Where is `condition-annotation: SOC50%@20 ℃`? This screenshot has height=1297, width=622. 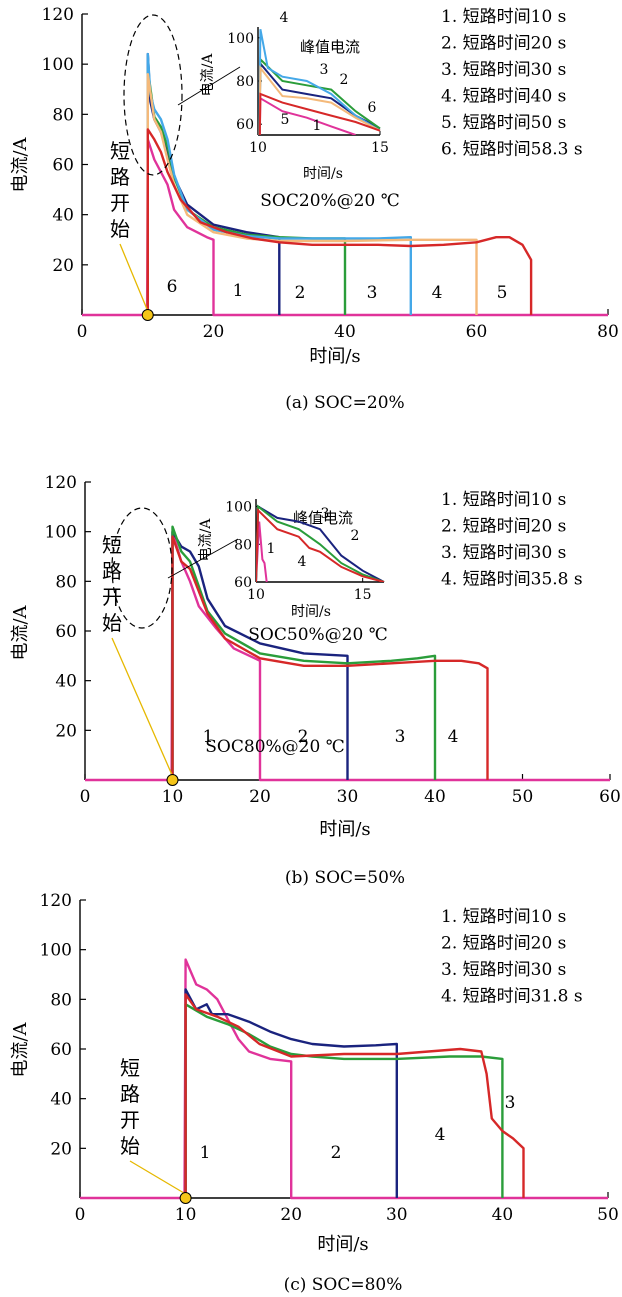 condition-annotation: SOC50%@20 ℃ is located at coordinates (317, 635).